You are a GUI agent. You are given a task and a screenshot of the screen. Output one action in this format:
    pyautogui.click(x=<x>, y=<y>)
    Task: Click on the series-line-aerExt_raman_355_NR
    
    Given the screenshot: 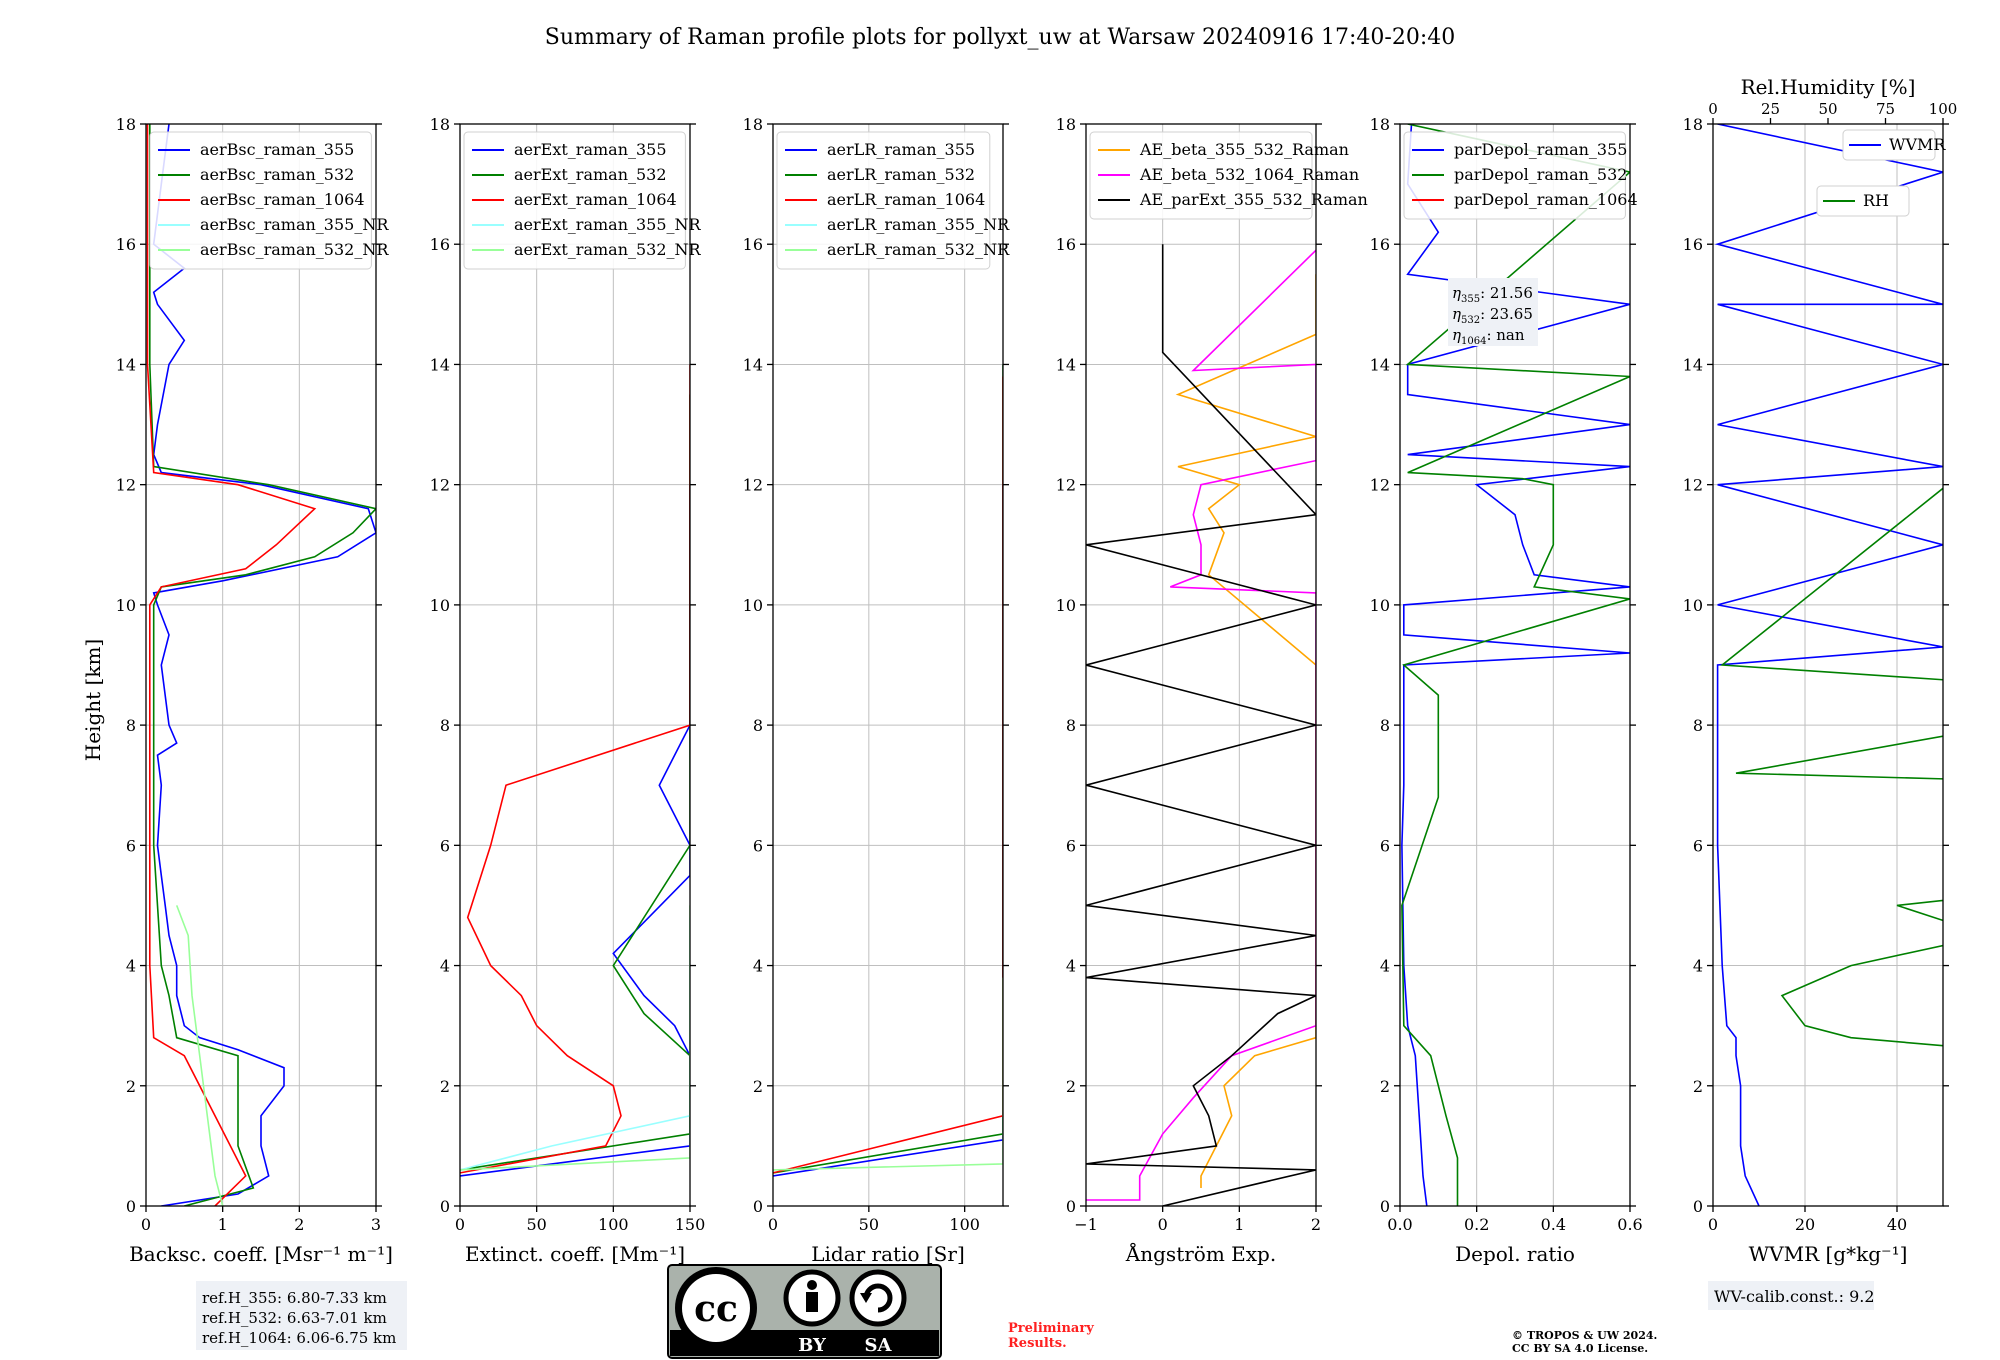 What is the action you would take?
    pyautogui.click(x=575, y=1044)
    